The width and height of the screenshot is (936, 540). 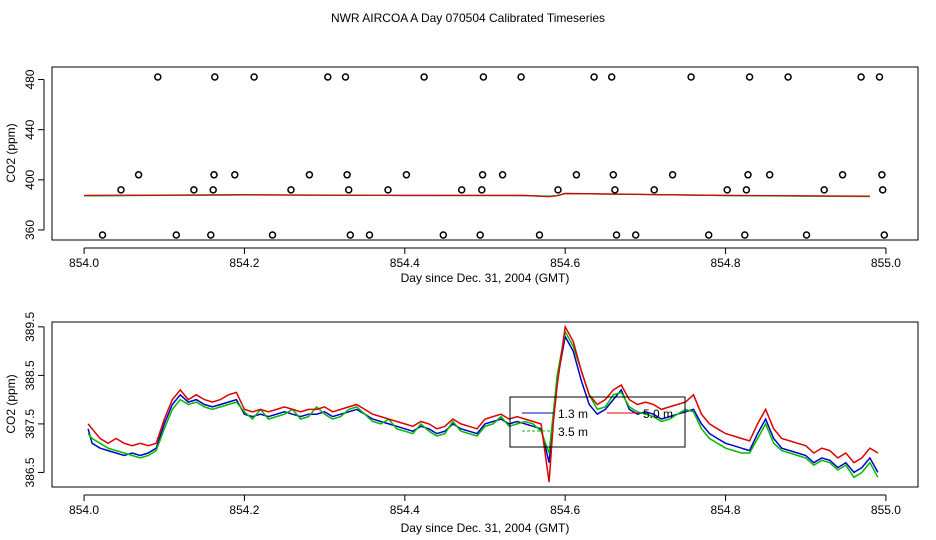 What do you see at coordinates (84, 510) in the screenshot?
I see `bottom-x-tick-label: 854.0` at bounding box center [84, 510].